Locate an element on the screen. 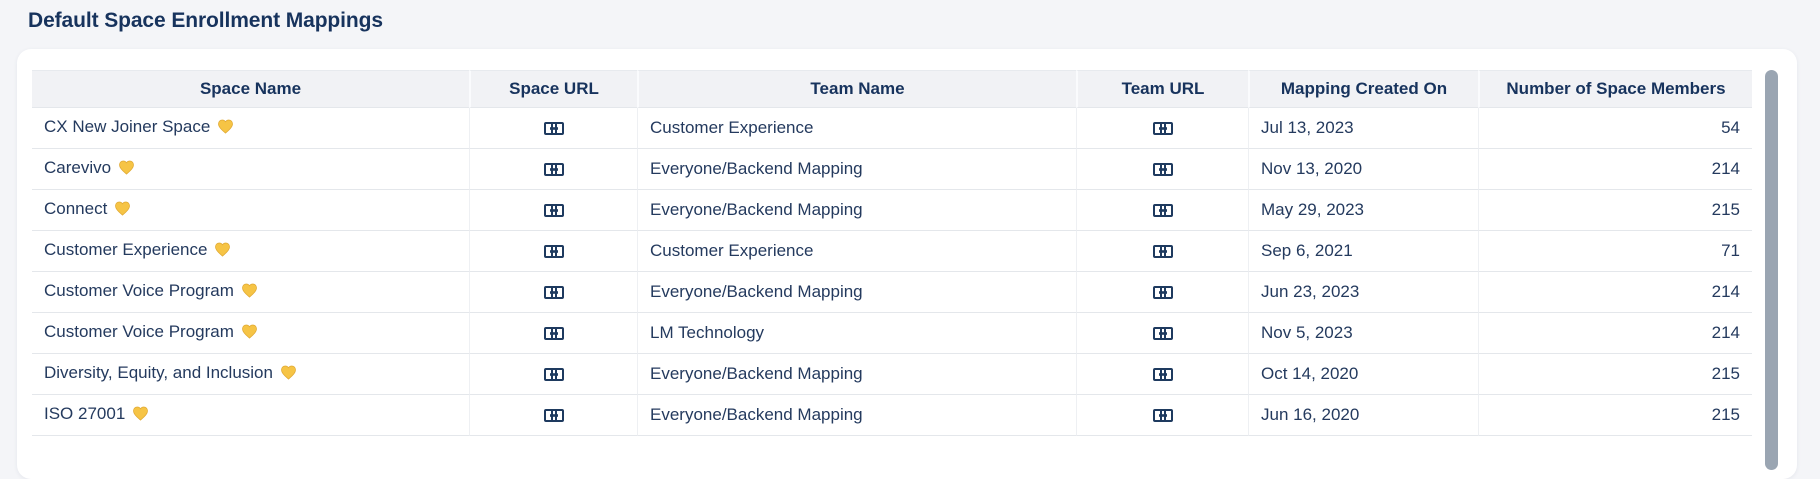 This screenshot has width=1820, height=479. members-count: 71 is located at coordinates (1730, 250).